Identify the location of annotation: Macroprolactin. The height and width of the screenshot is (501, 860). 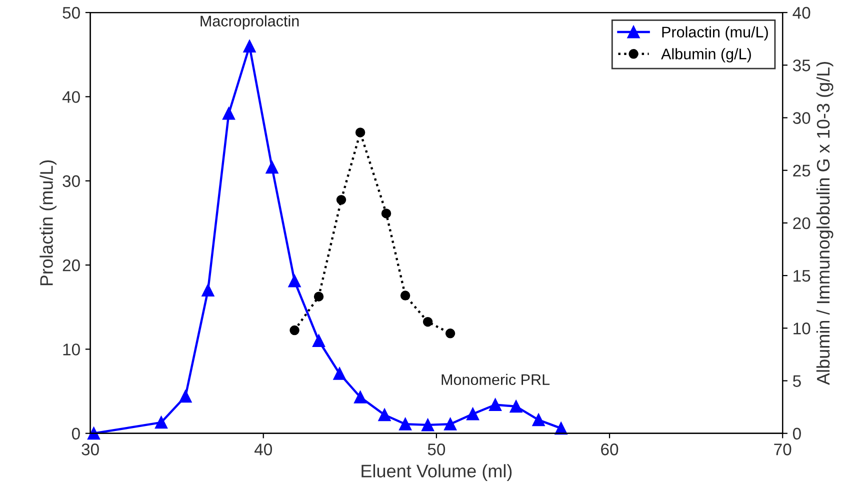
(249, 22).